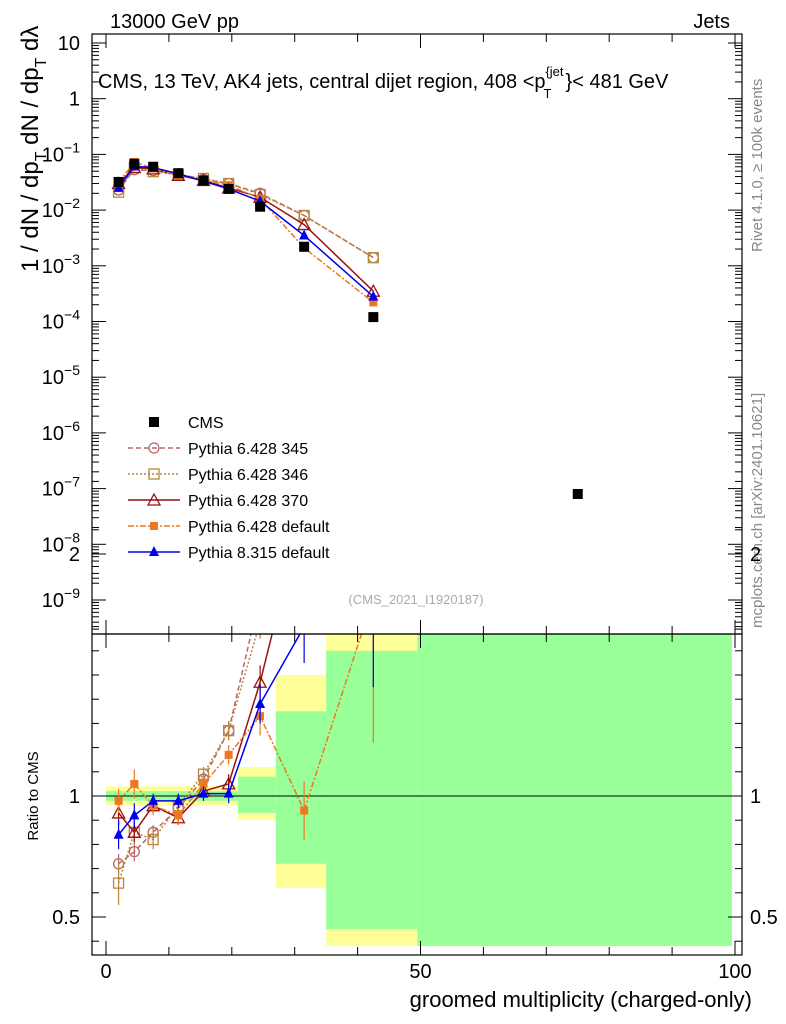  What do you see at coordinates (74, 100) in the screenshot?
I see `y-tick-label: 1` at bounding box center [74, 100].